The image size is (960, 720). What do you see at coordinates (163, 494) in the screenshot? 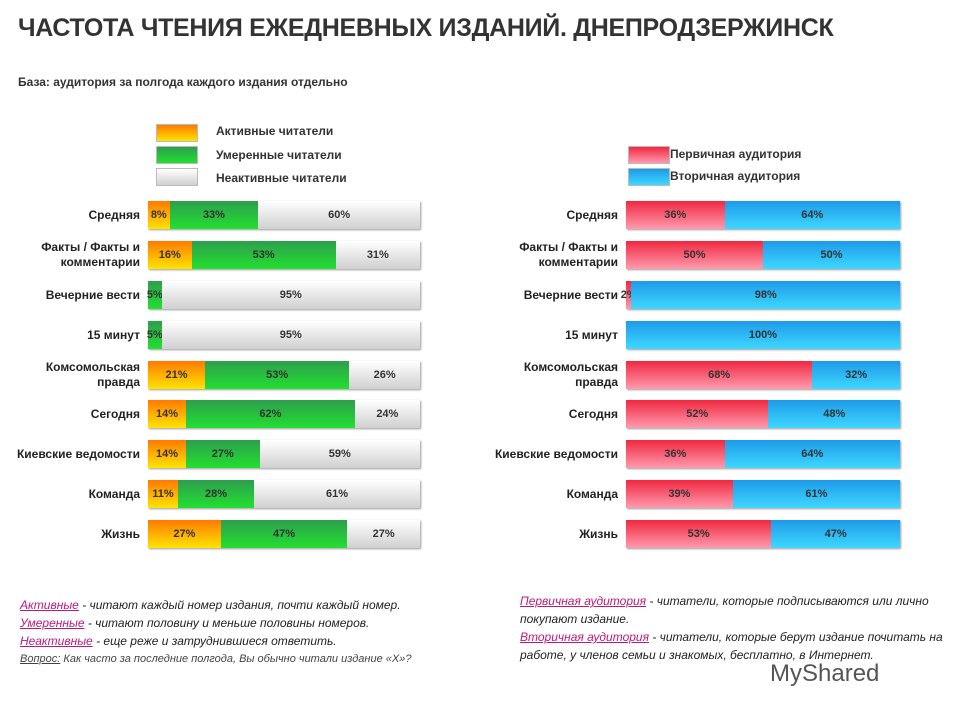
I see `bar-segment: 11%` at bounding box center [163, 494].